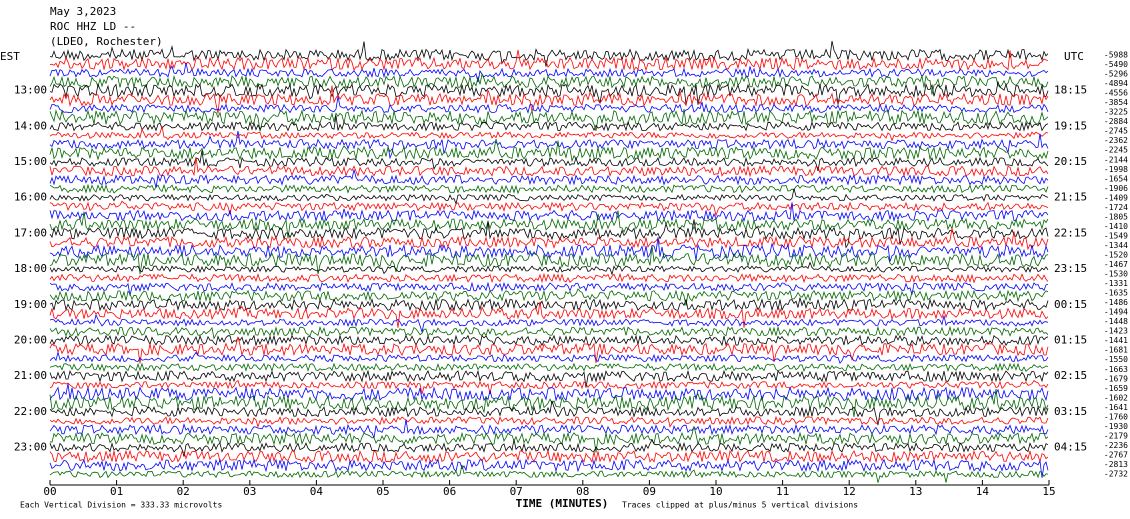 The width and height of the screenshot is (1130, 519). I want to click on right-hour: 00:15, so click(1070, 304).